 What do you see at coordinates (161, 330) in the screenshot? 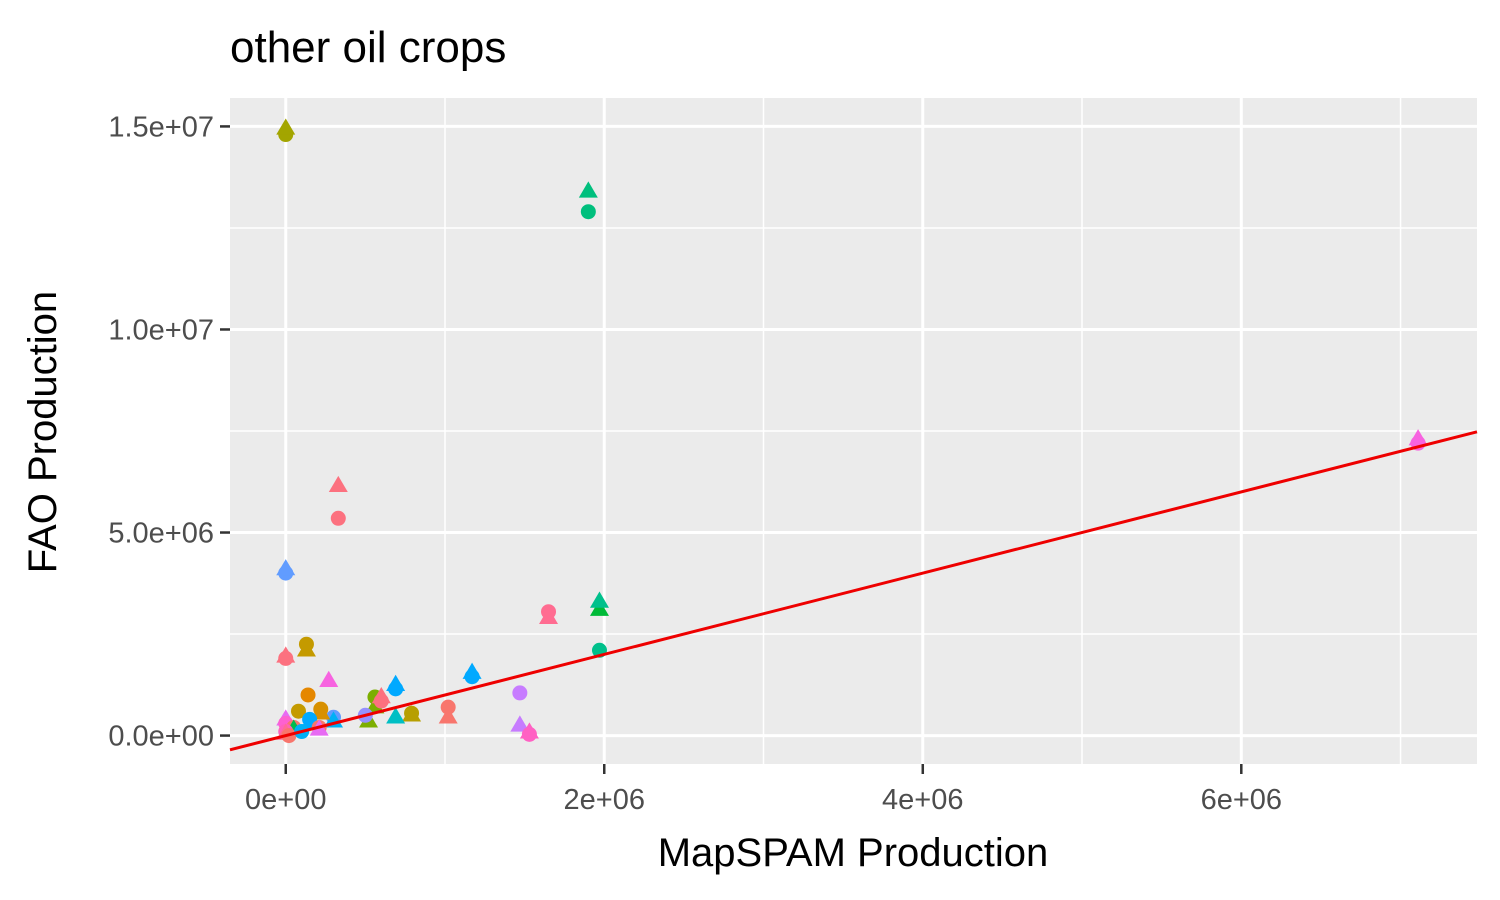
I see `y-tick-label: 1.0e+07` at bounding box center [161, 330].